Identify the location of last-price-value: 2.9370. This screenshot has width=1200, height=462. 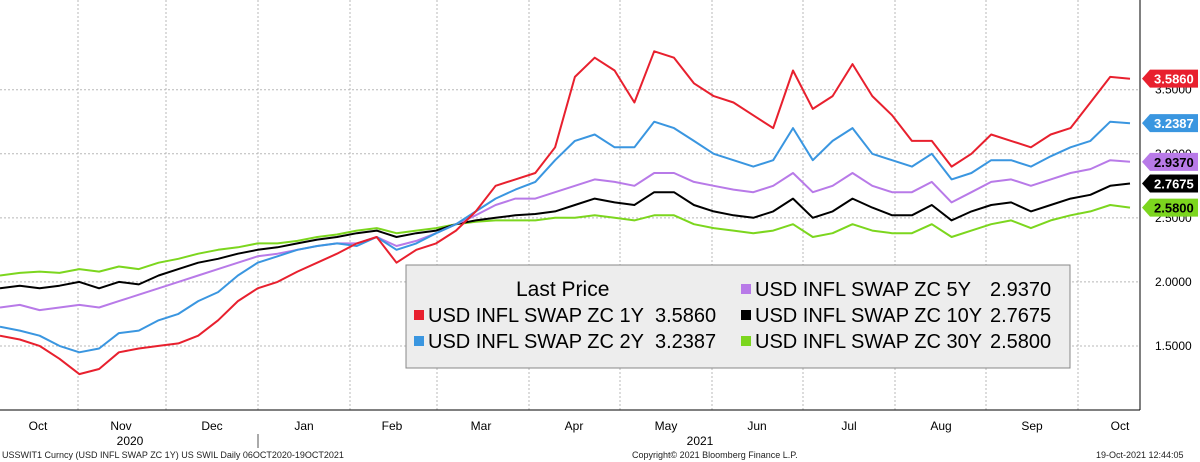
(1174, 162).